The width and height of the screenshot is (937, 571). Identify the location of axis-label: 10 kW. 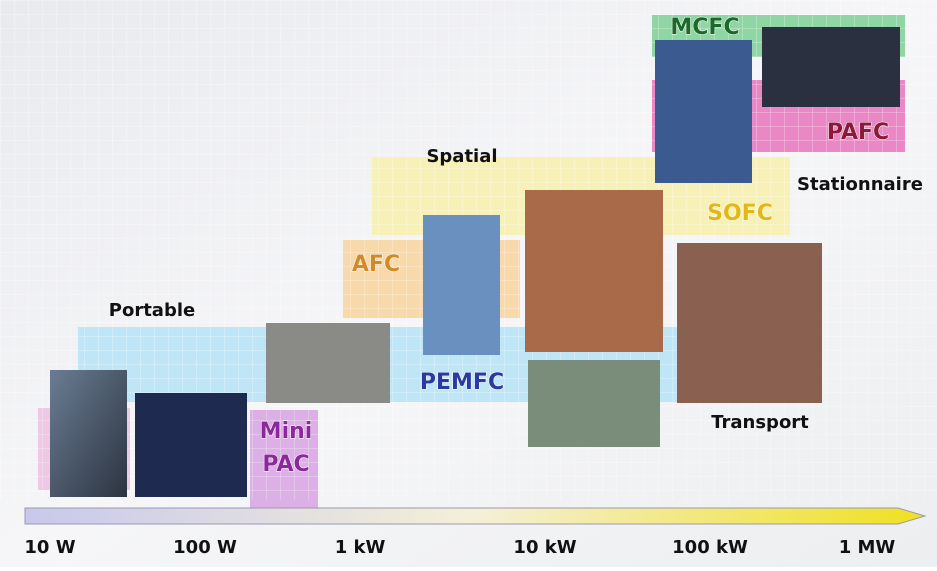
(544, 547).